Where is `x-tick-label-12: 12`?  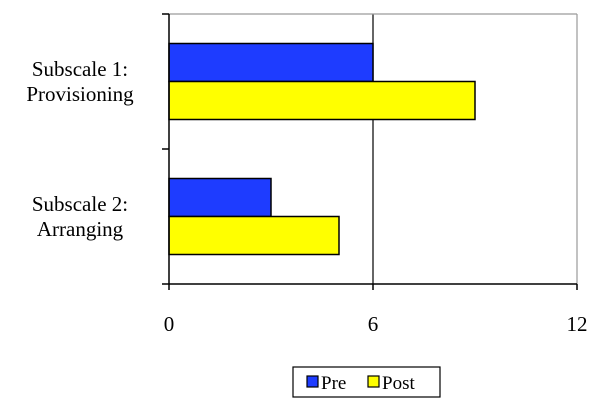
x-tick-label-12: 12 is located at coordinates (577, 324).